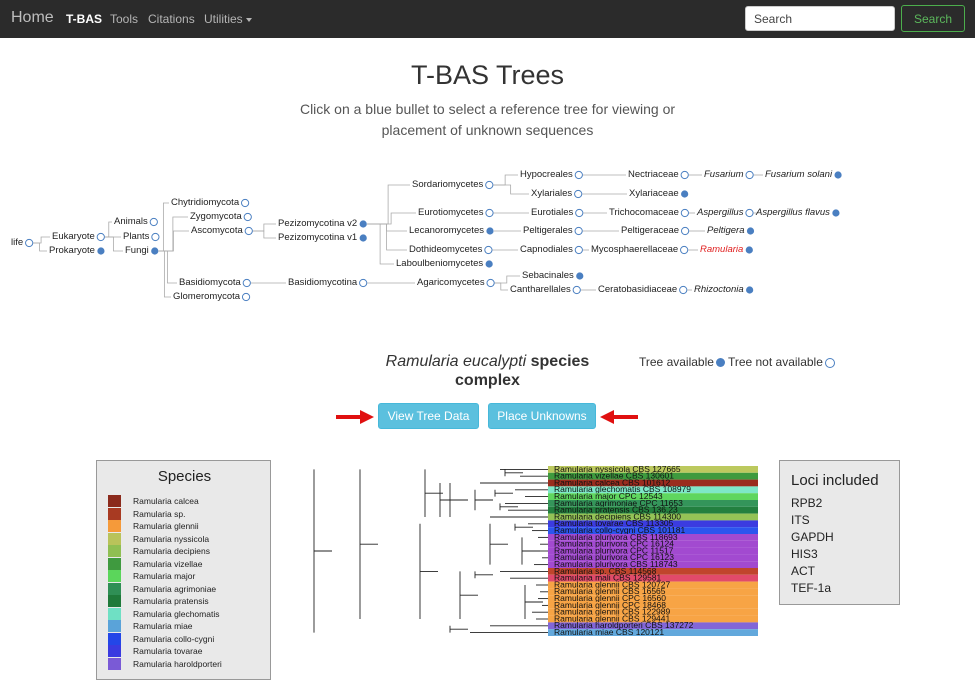  Describe the element at coordinates (545, 289) in the screenshot. I see `tree-node-cantharellales: Cantharellales` at that location.